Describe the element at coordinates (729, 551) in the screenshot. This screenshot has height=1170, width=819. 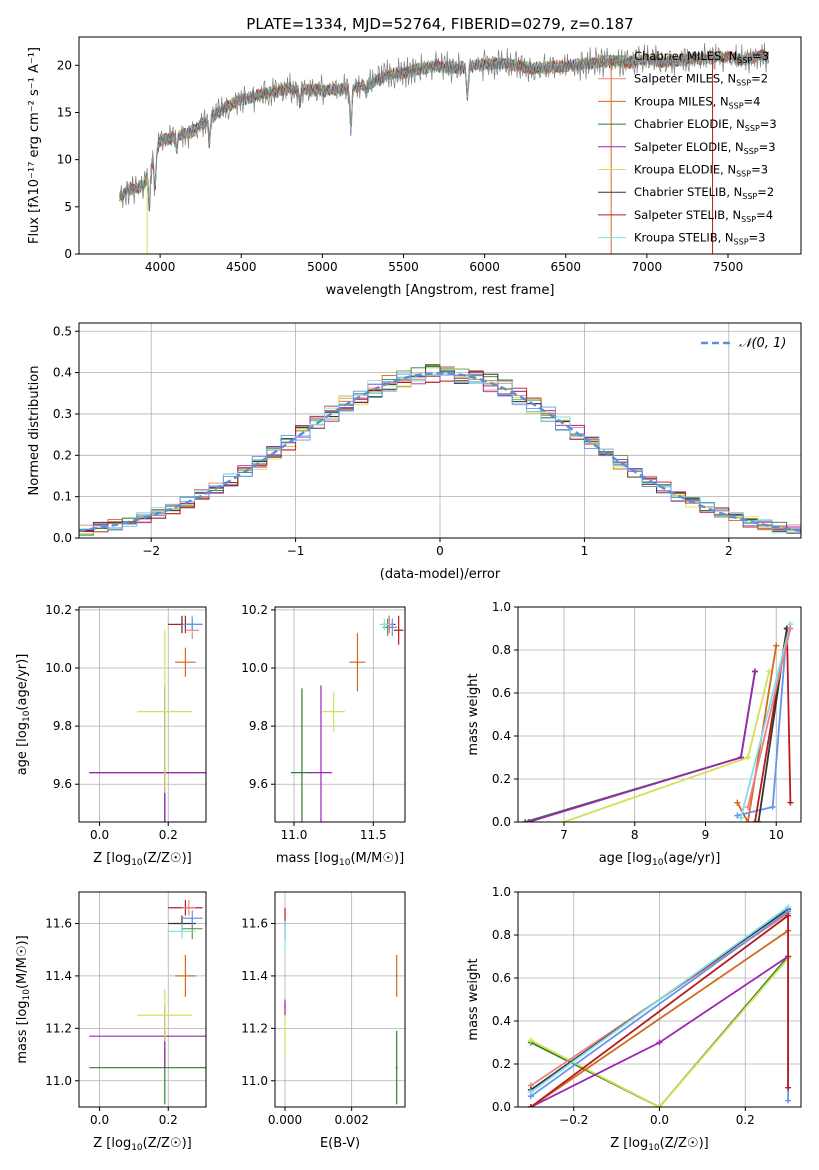
I see `x-tick-label: 2` at that location.